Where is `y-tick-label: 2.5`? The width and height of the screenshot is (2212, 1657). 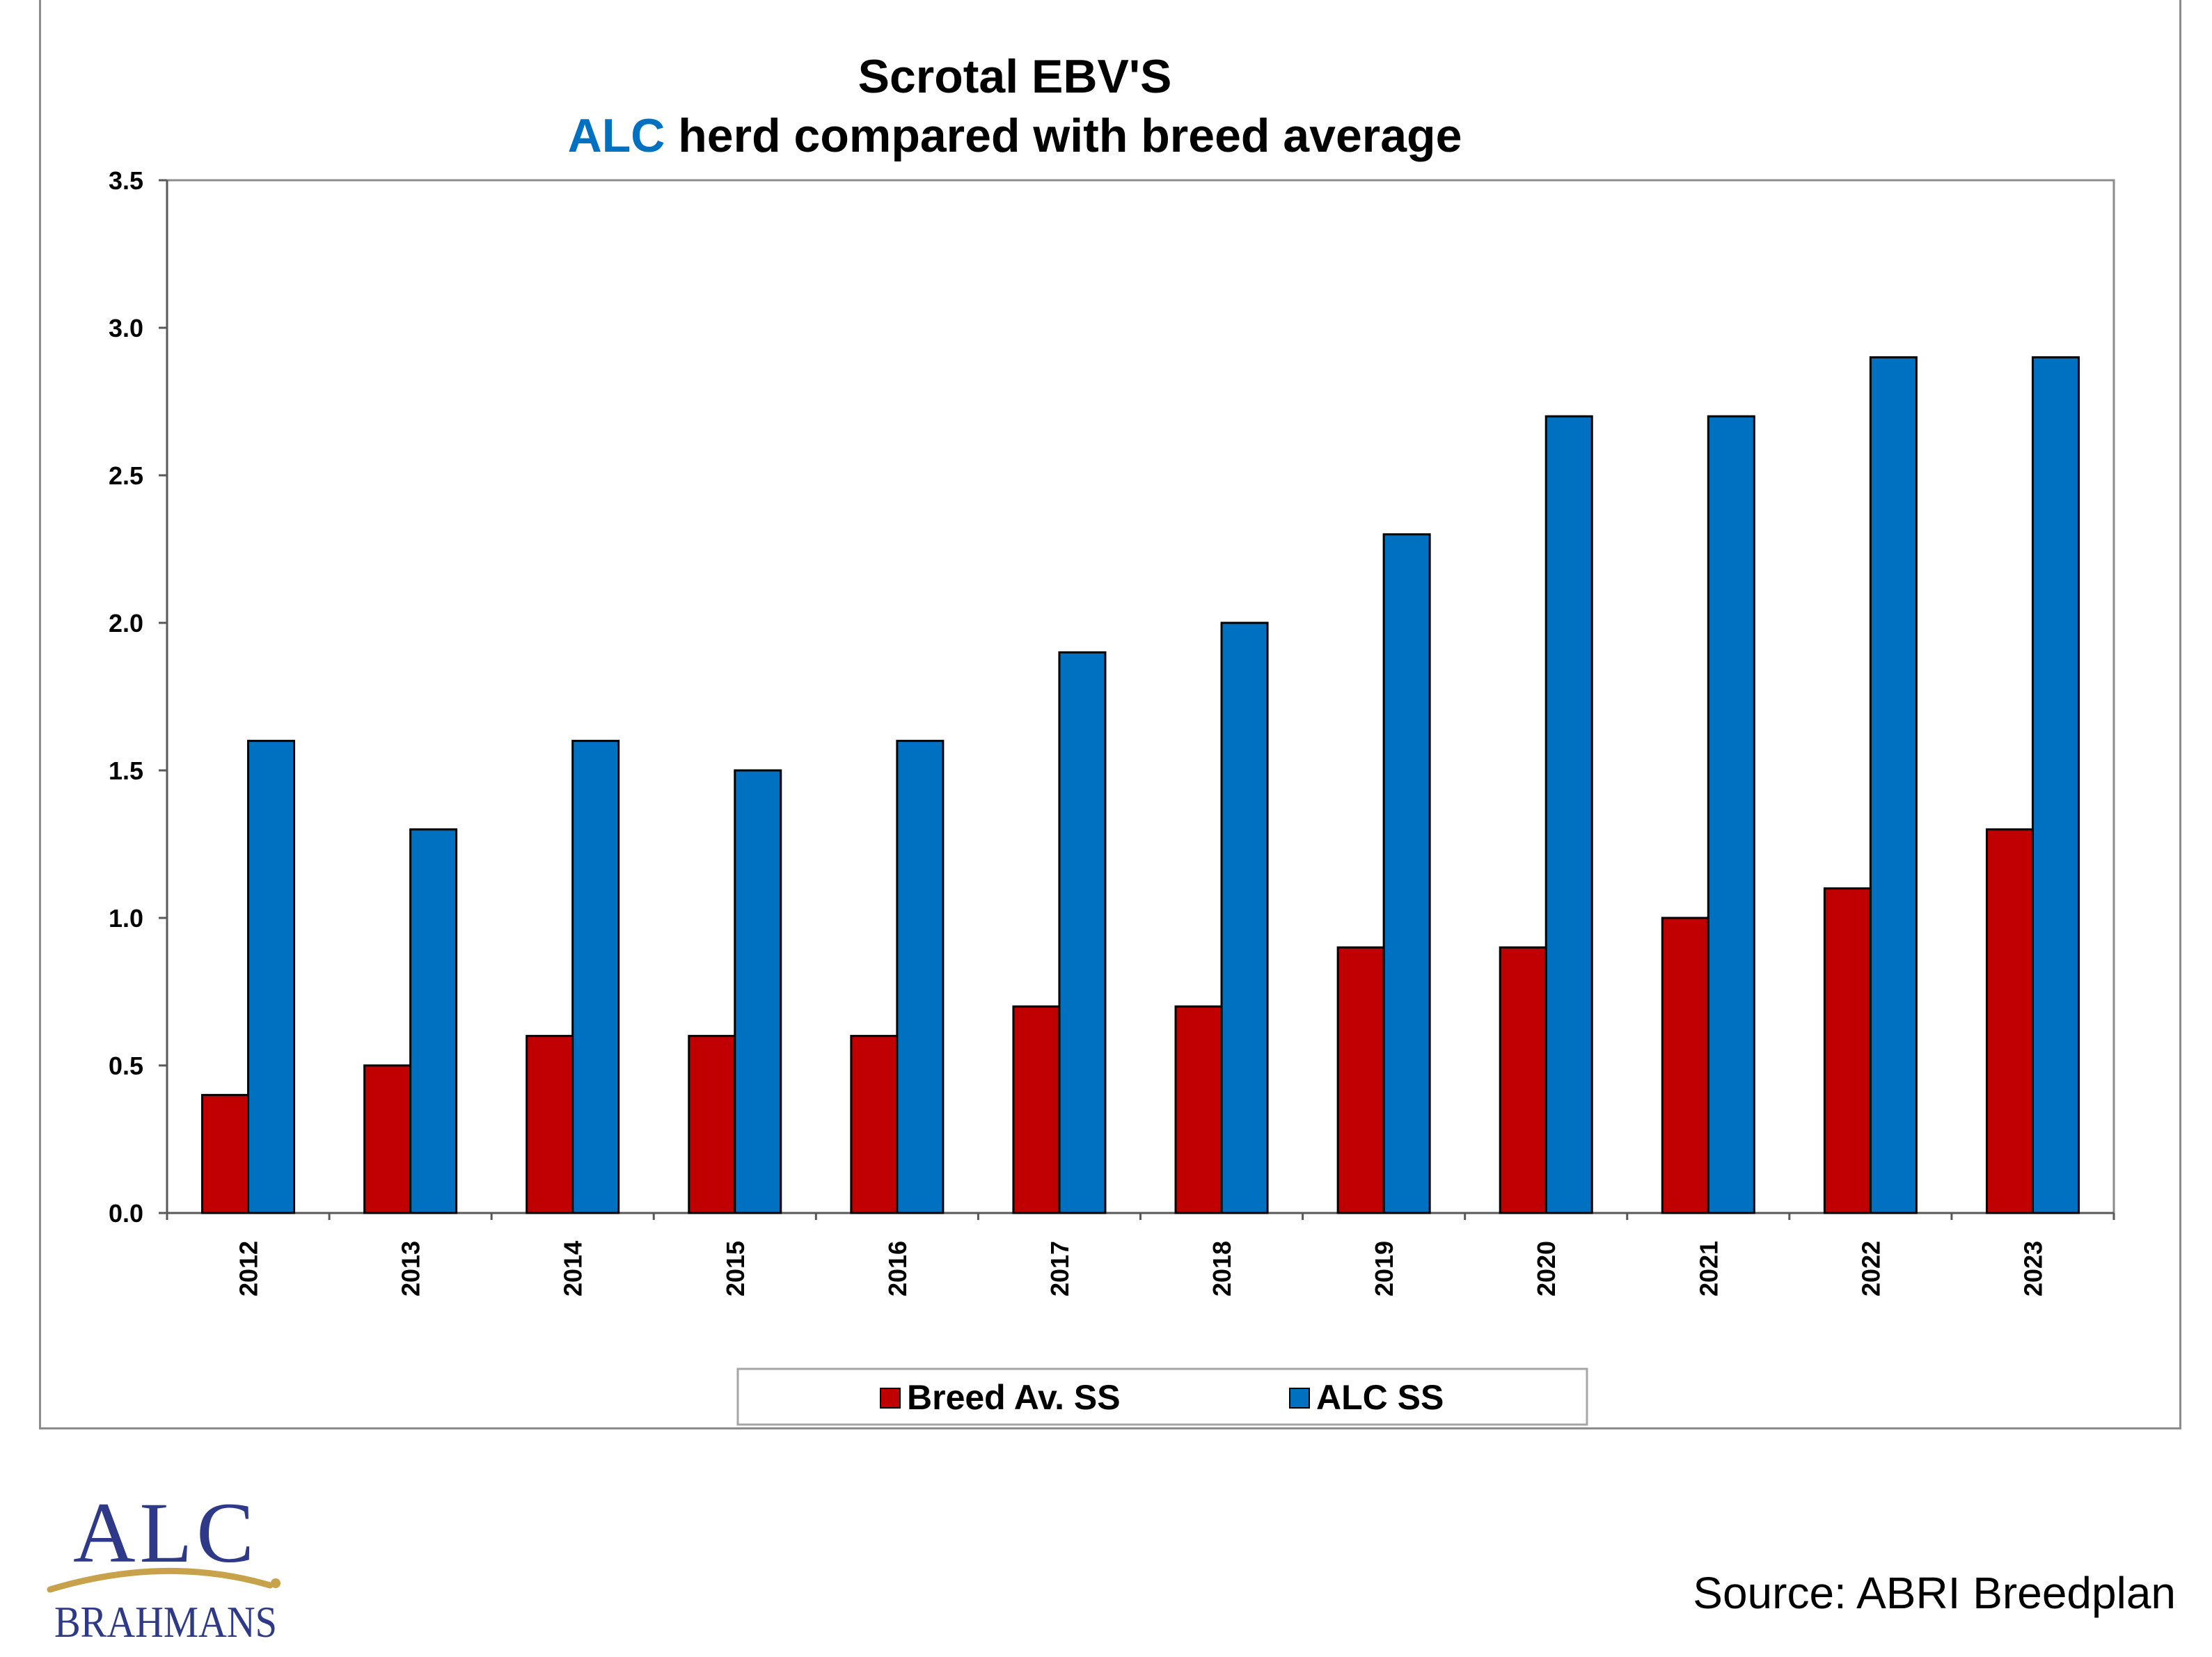
y-tick-label: 2.5 is located at coordinates (126, 475).